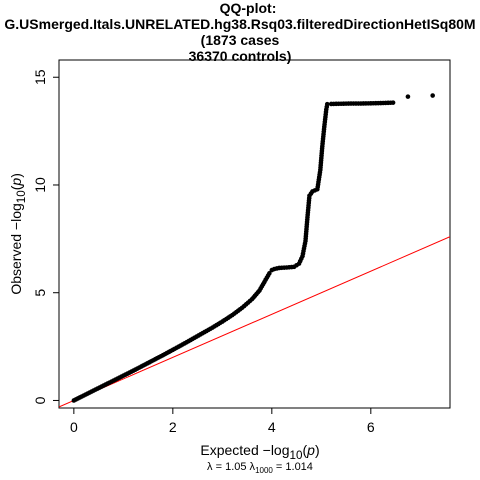  I want to click on y-tick-label: 5, so click(40, 293).